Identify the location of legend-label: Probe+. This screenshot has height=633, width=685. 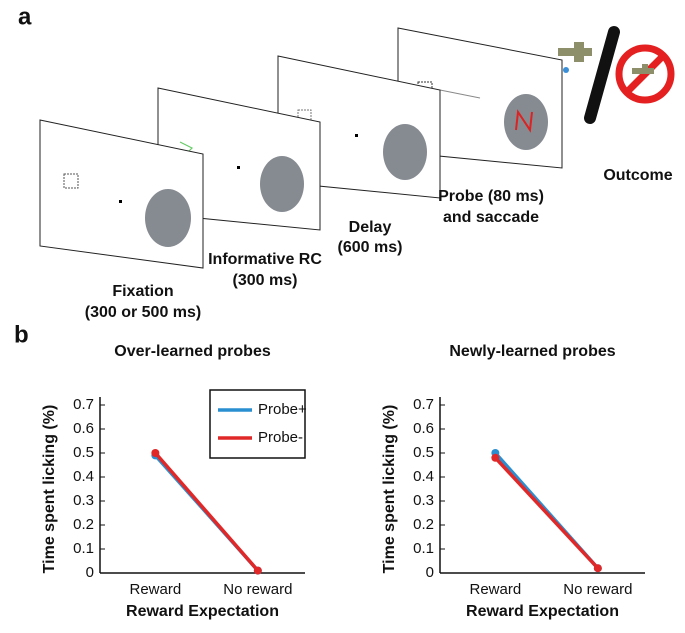
(282, 409).